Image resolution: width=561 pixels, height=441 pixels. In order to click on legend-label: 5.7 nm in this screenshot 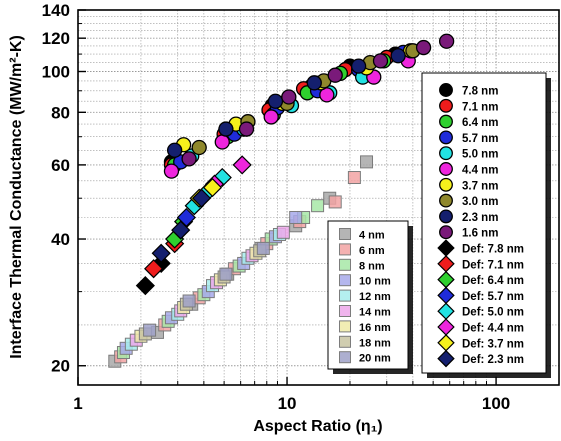, I will do `click(480, 139)`.